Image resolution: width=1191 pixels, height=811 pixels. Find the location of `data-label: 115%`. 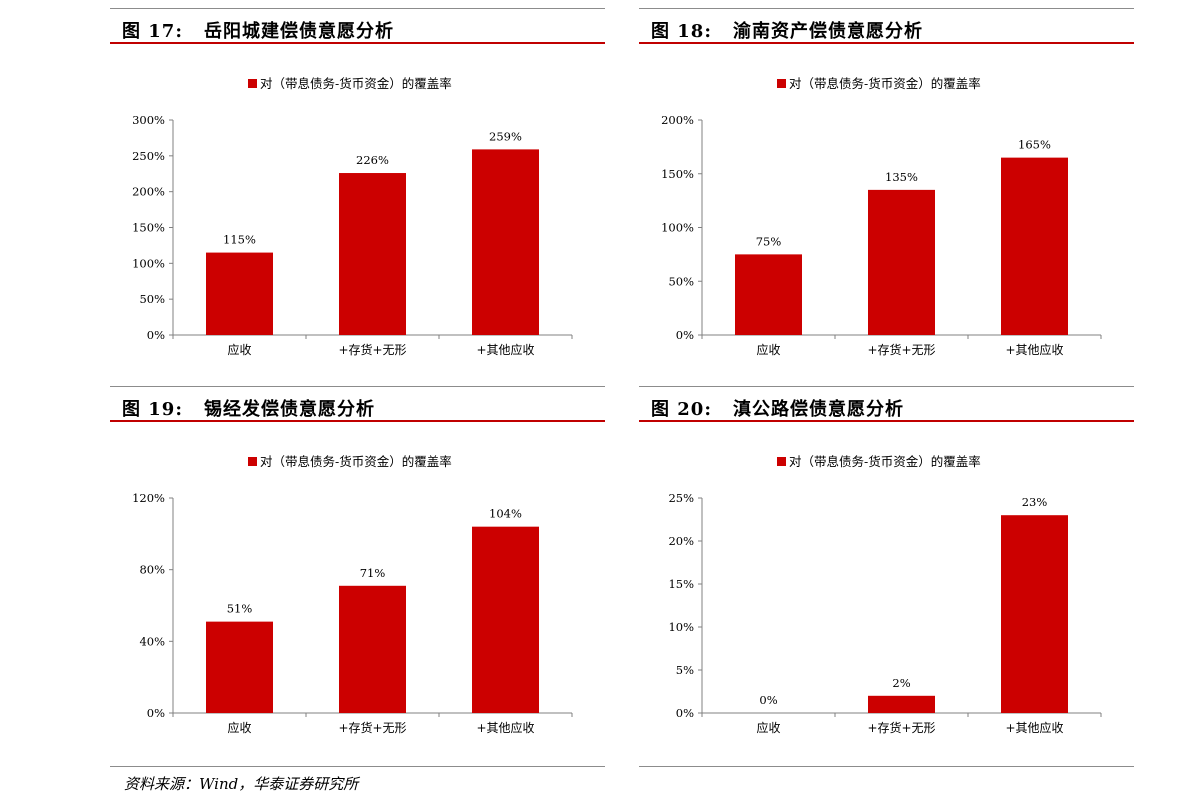

data-label: 115% is located at coordinates (239, 240).